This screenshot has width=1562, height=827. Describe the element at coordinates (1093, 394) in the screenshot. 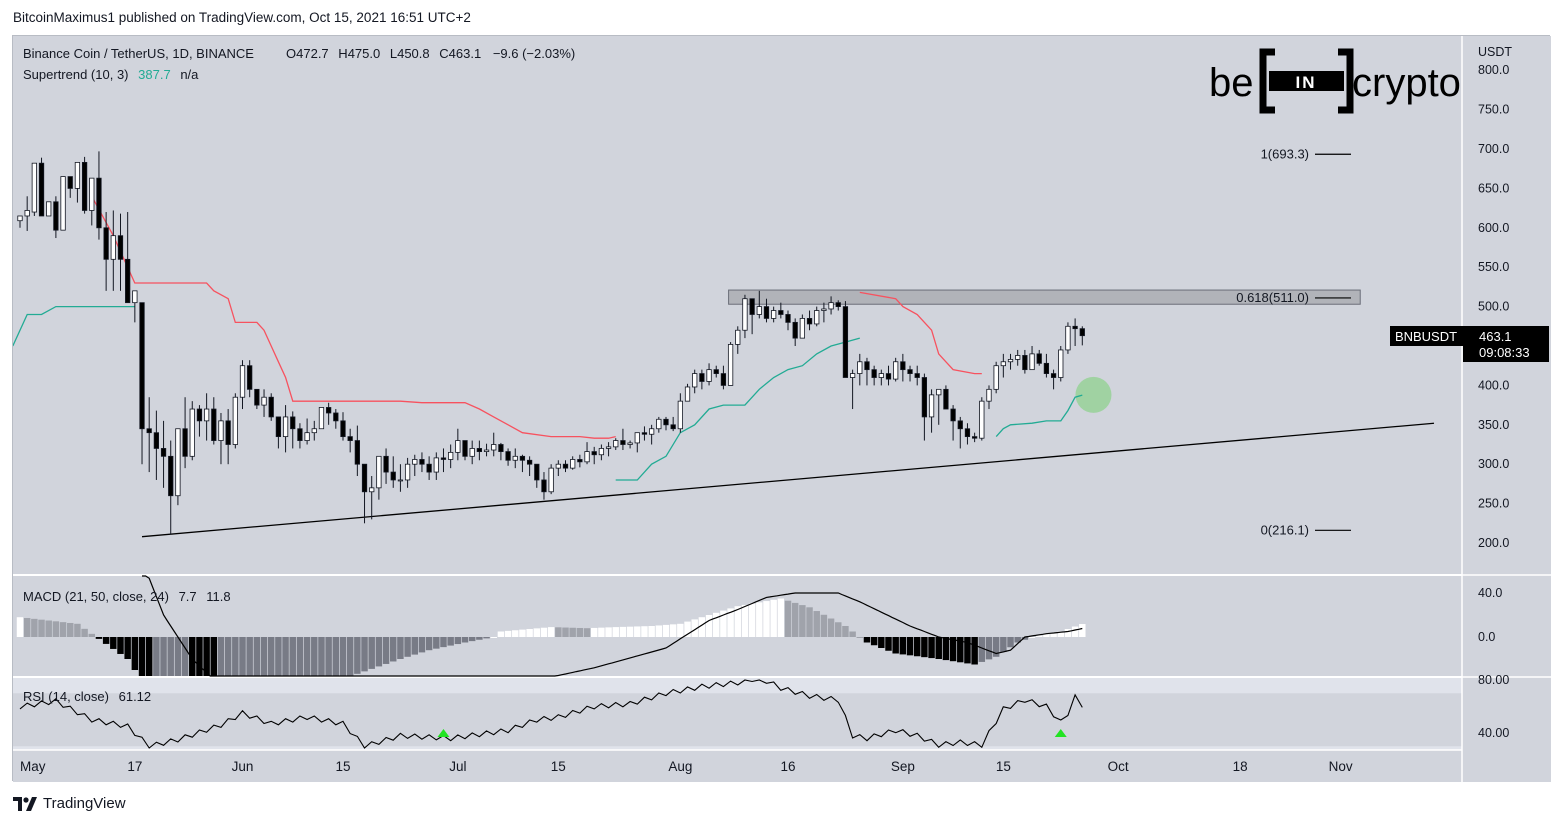

I see `highlight-circle` at that location.